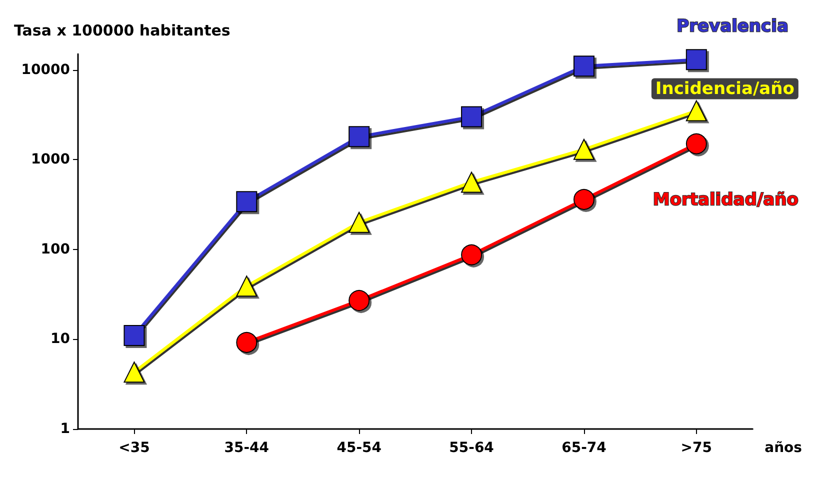  Describe the element at coordinates (584, 448) in the screenshot. I see `x-tick-label: 65-74` at that location.